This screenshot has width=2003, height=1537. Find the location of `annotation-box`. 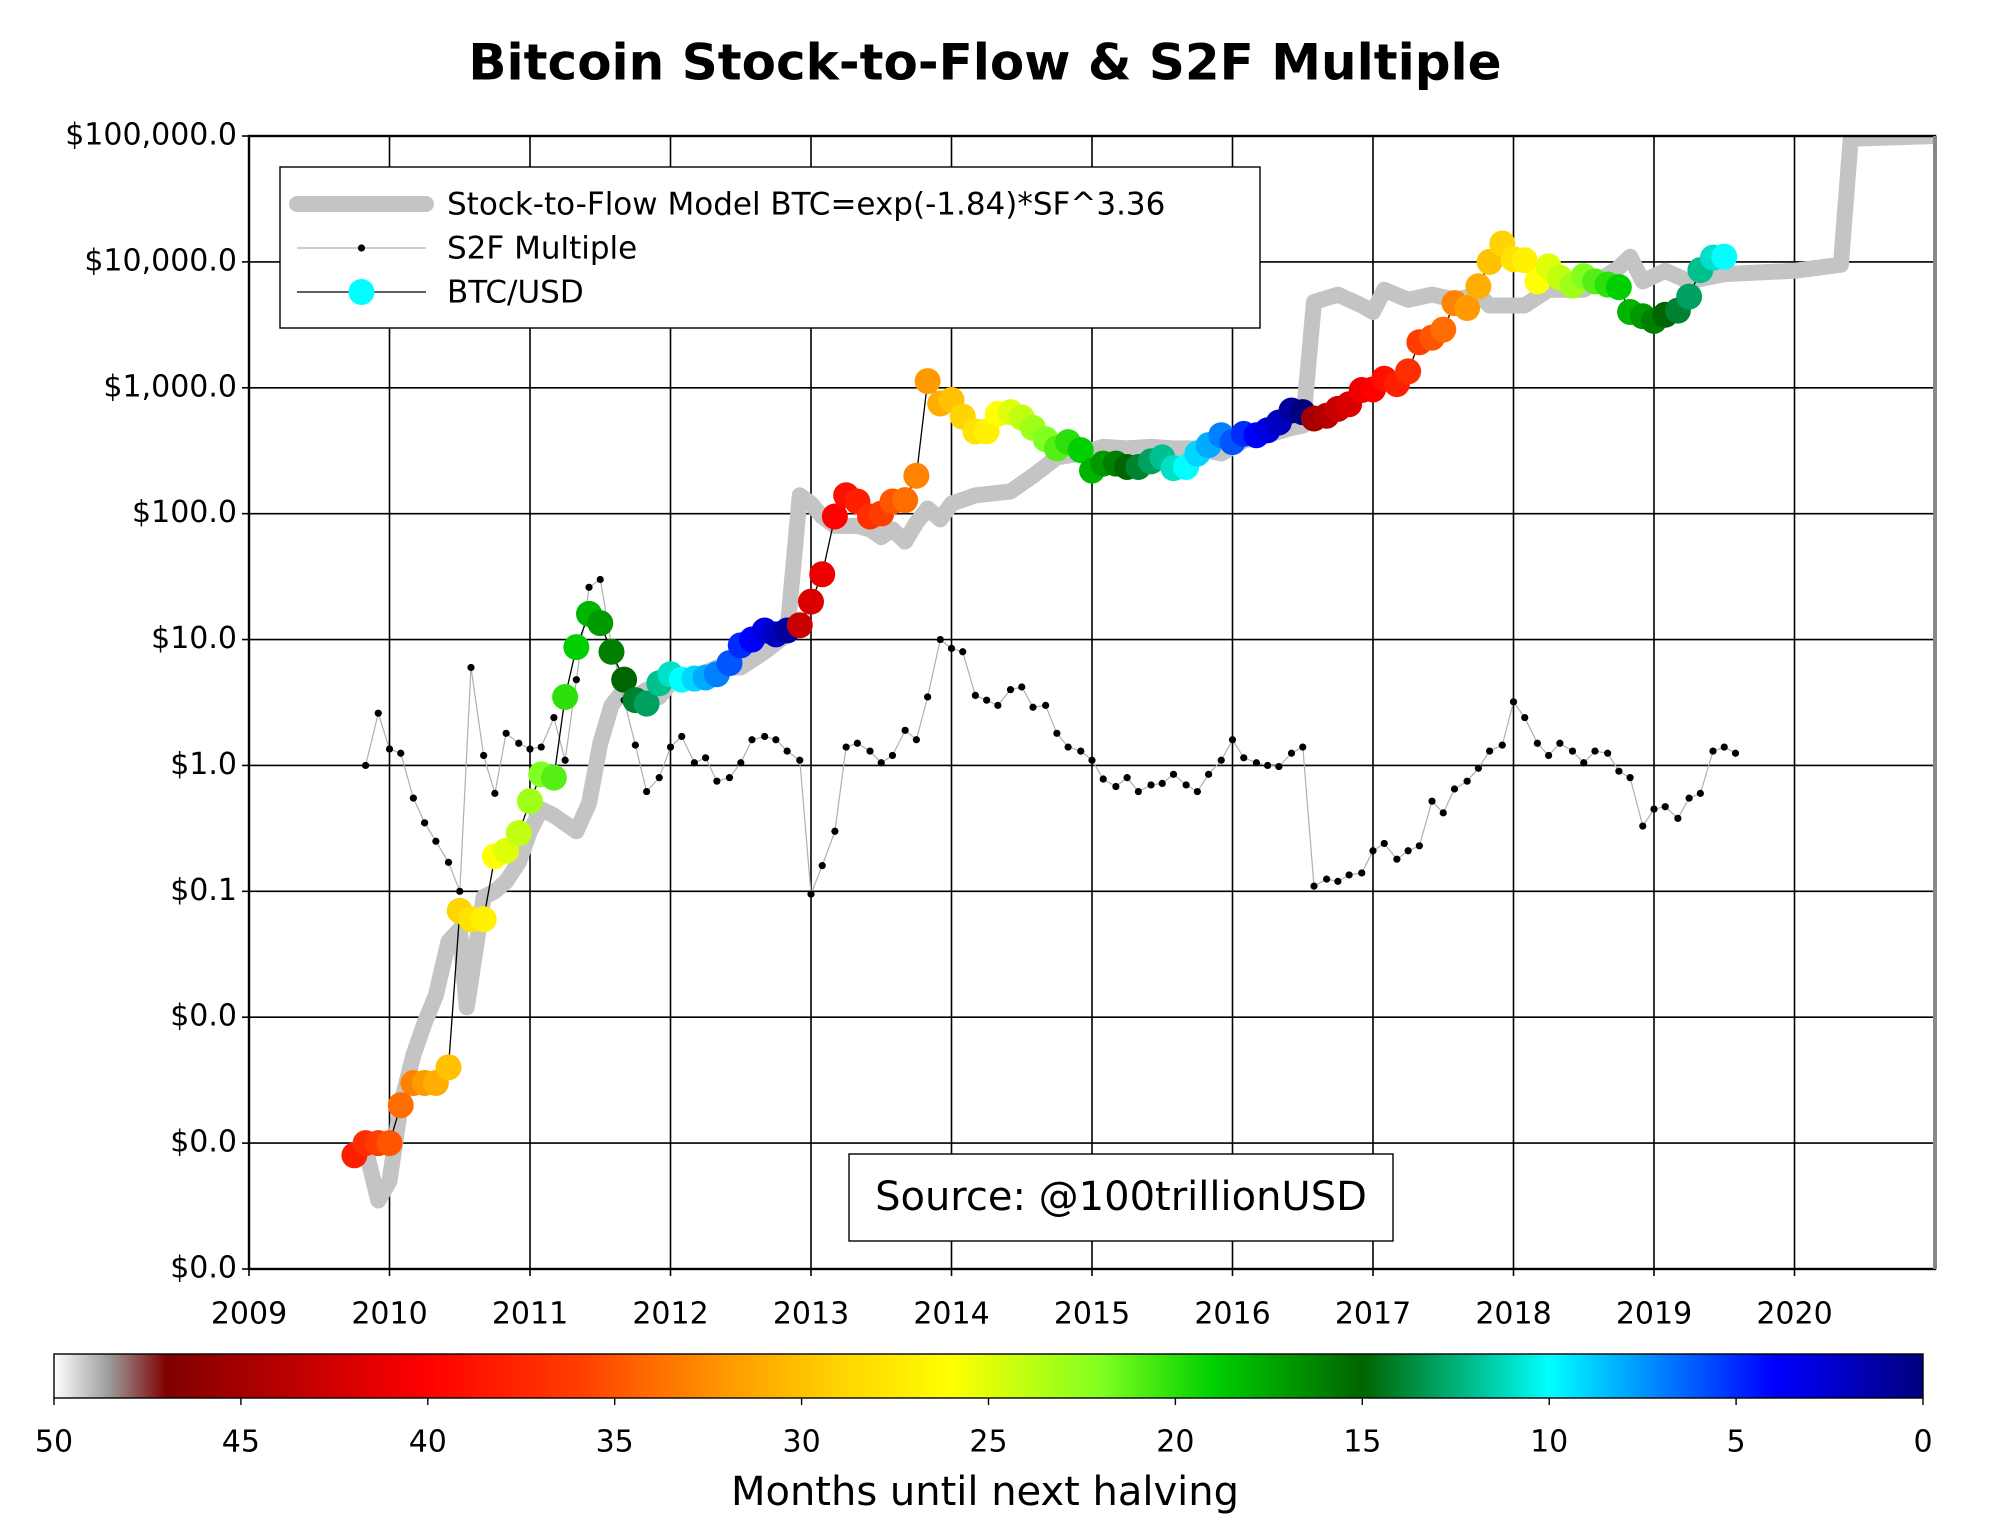

annotation-box is located at coordinates (1121, 1197).